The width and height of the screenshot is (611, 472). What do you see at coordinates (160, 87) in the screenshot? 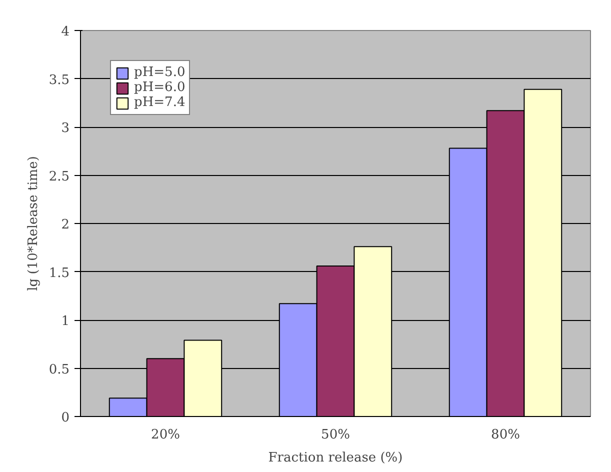
I see `legend-label: pH=6.0` at bounding box center [160, 87].